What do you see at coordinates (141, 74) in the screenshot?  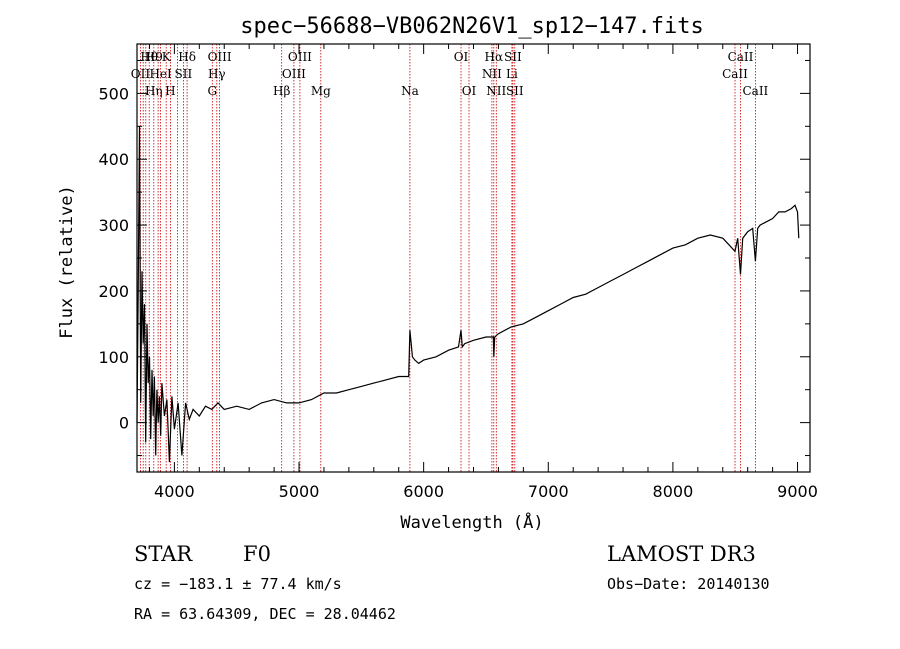 I see `line-label: OII` at bounding box center [141, 74].